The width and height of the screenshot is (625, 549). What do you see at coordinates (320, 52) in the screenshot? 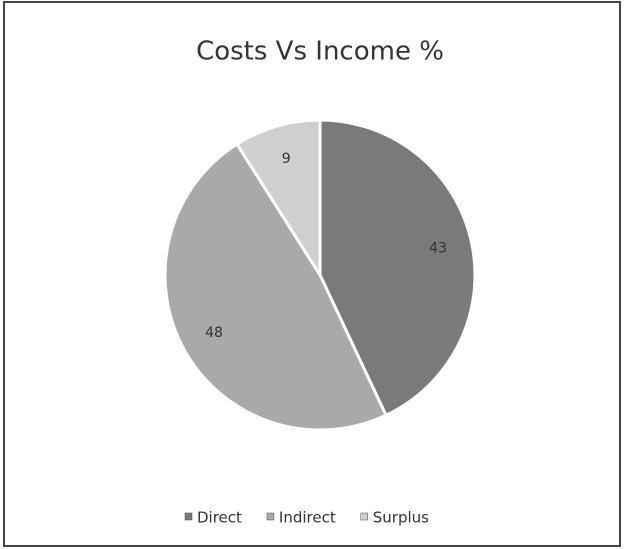
I see `chart-title: Costs Vs Income %` at bounding box center [320, 52].